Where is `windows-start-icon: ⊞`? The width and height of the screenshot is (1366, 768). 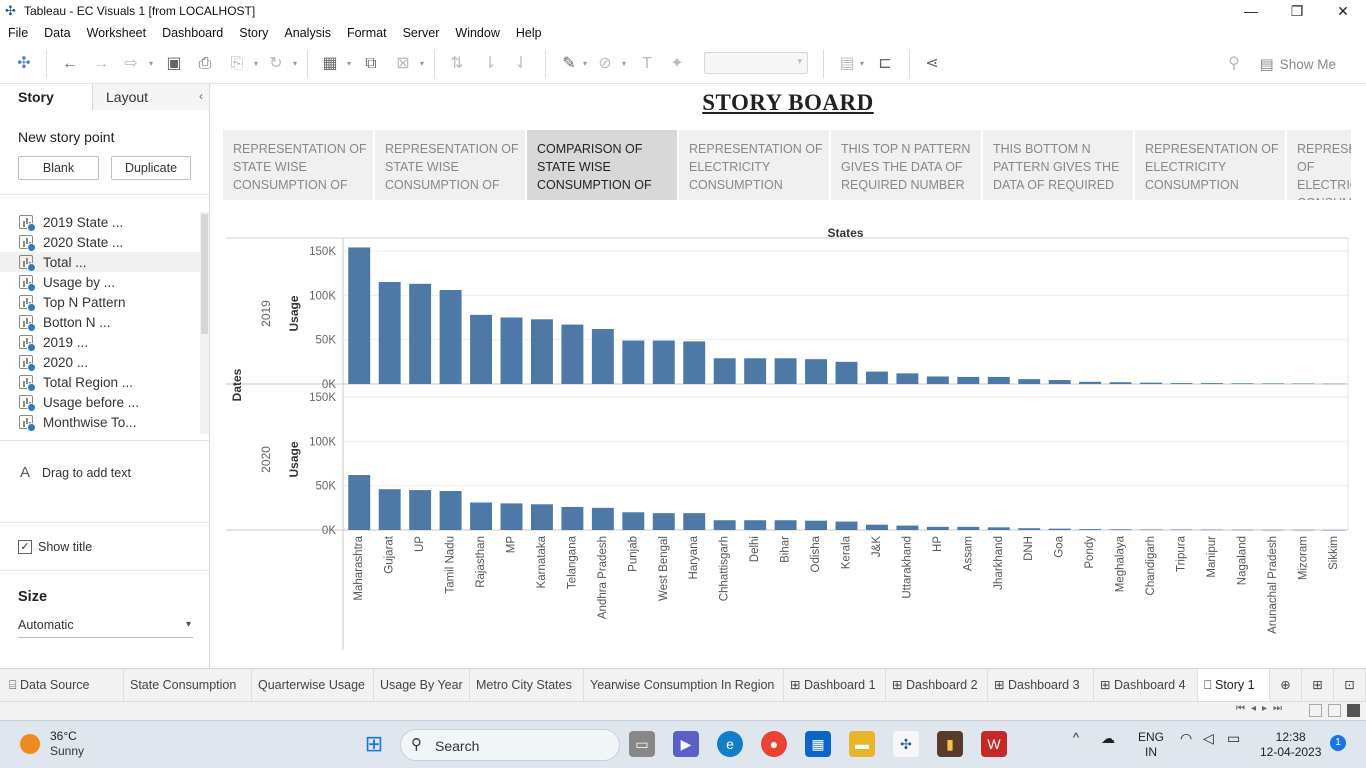 windows-start-icon: ⊞ is located at coordinates (374, 743).